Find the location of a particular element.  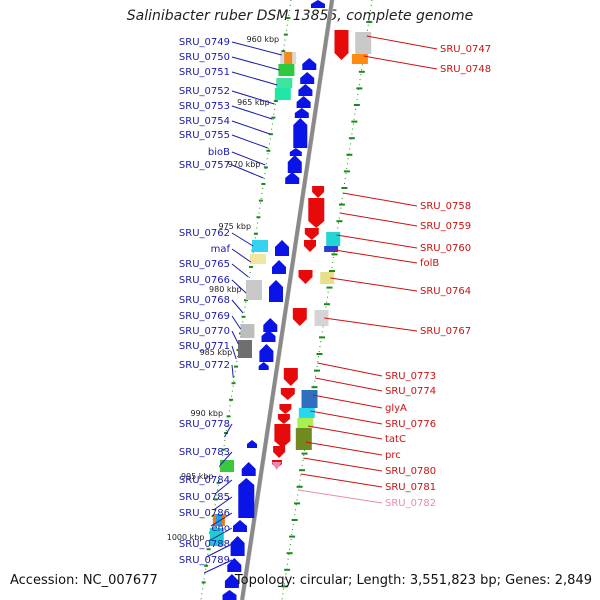

left-gene-label: SRU_0785 is located at coordinates (204, 497).